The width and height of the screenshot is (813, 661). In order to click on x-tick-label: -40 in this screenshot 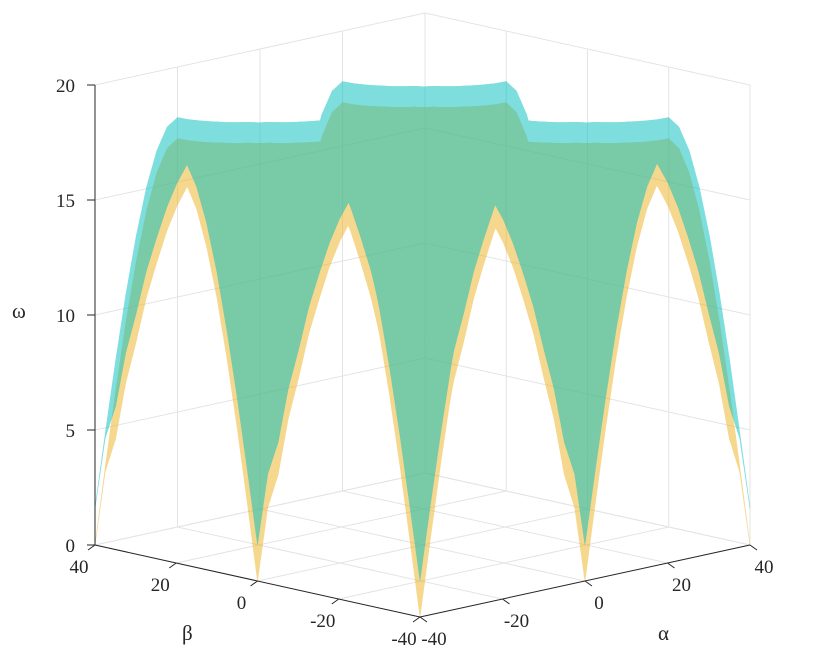, I will do `click(433, 639)`.